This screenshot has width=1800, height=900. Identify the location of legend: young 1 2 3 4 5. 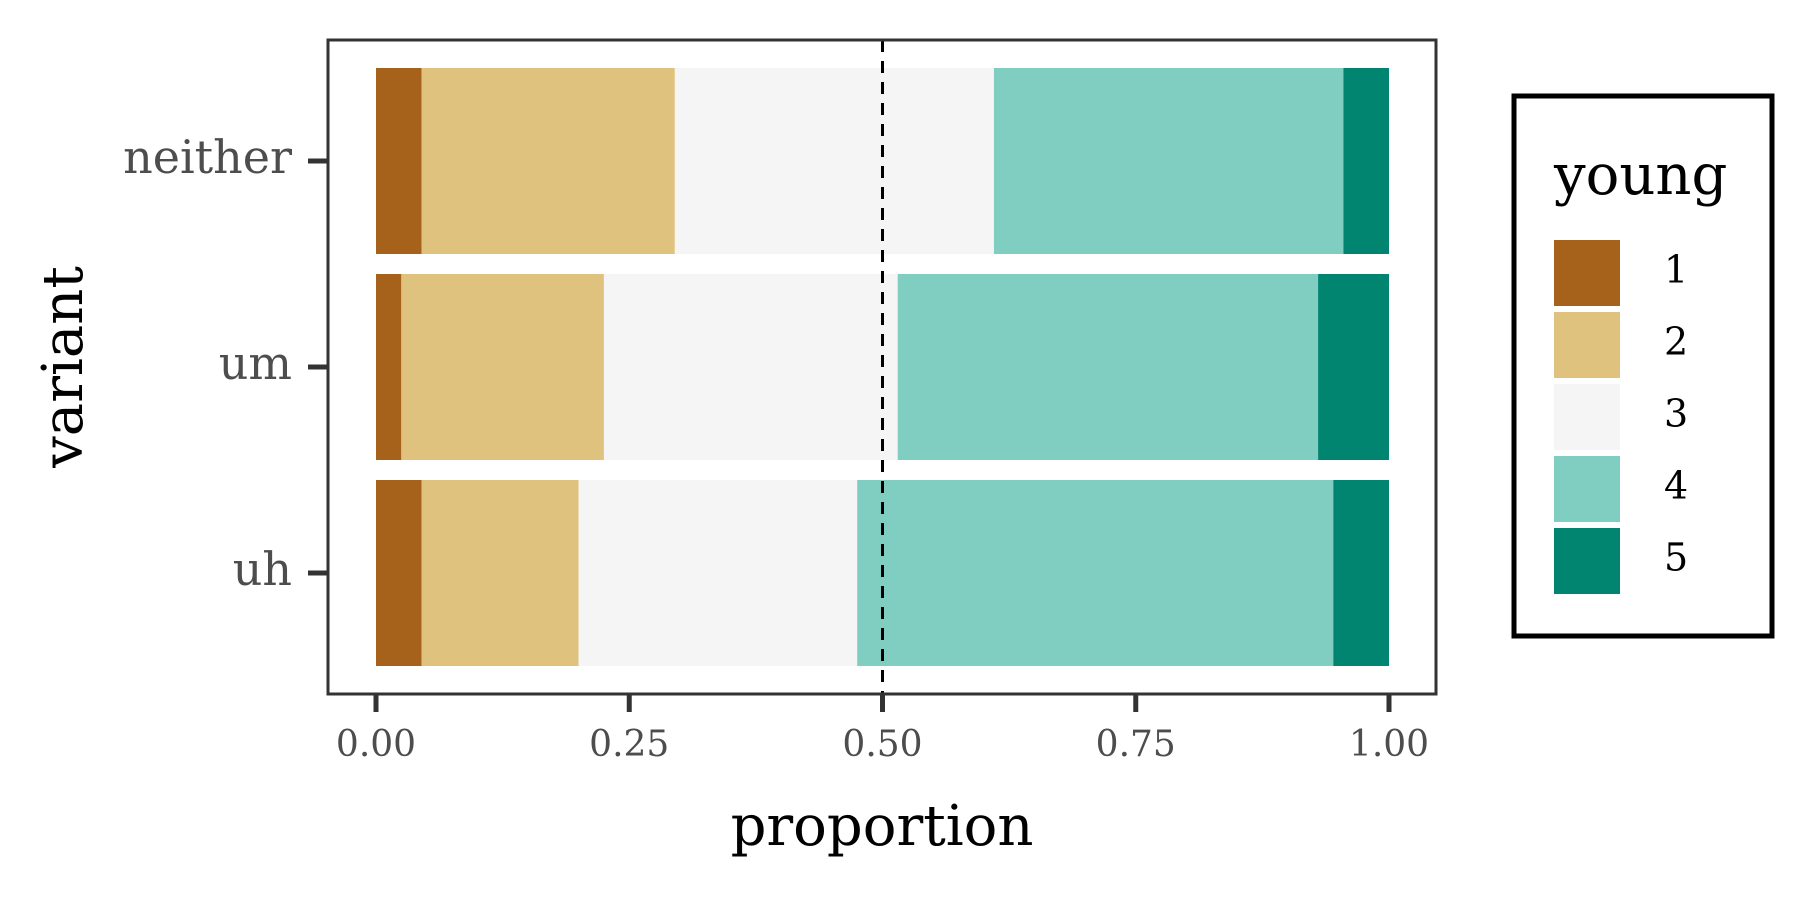
(1643, 366).